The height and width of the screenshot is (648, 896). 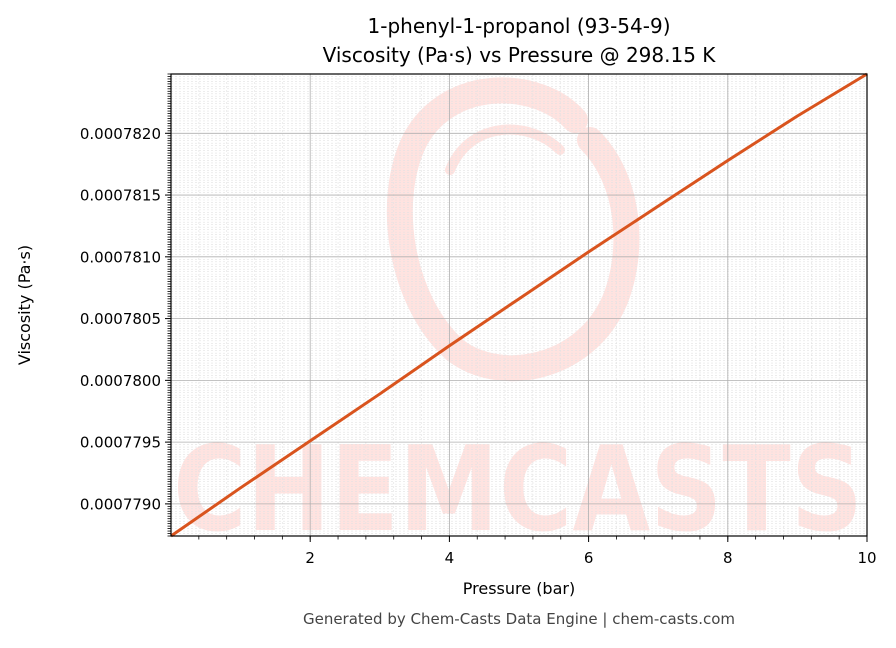 What do you see at coordinates (120, 134) in the screenshot?
I see `y-tick-label: 0.0007820` at bounding box center [120, 134].